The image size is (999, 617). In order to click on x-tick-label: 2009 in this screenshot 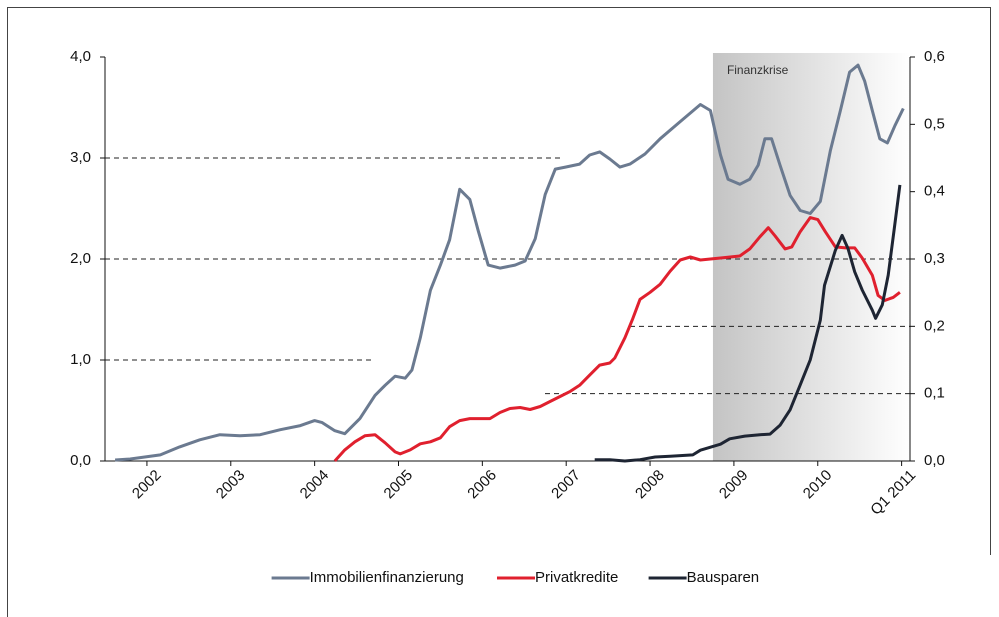, I will do `click(734, 485)`.